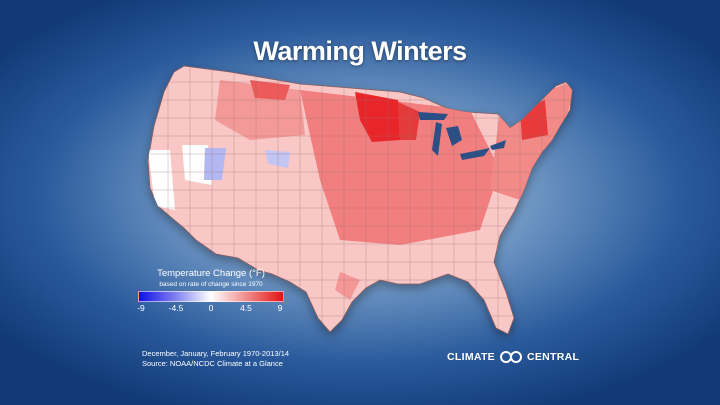  Describe the element at coordinates (141, 308) in the screenshot. I see `legend-tick: -9` at that location.